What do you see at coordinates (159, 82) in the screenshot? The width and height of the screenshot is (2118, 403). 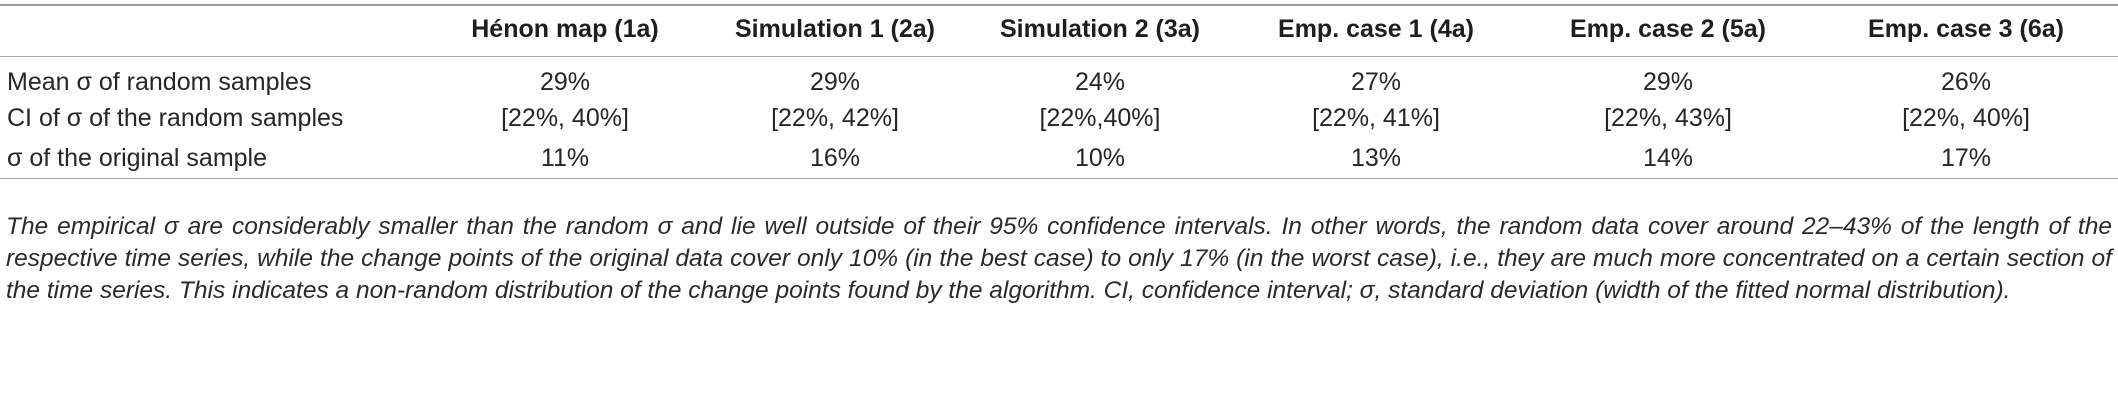 I see `row-label: Mean σ of random samples` at bounding box center [159, 82].